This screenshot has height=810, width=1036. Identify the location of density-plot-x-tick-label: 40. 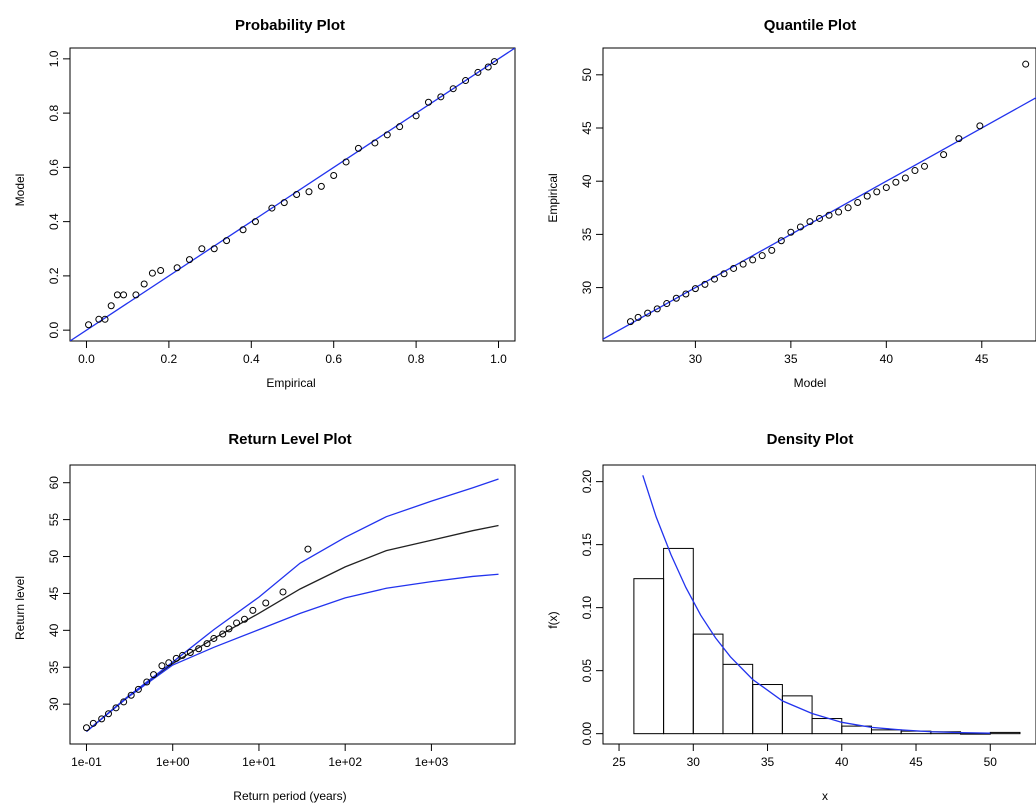
(842, 762).